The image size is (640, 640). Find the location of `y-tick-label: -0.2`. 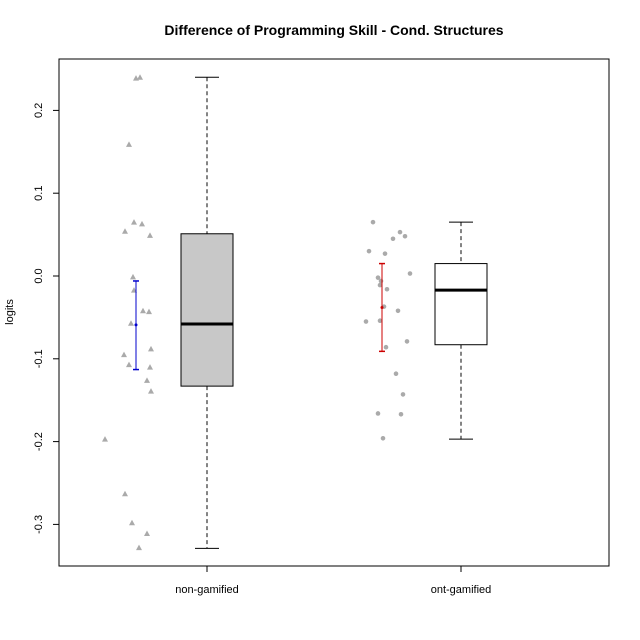

y-tick-label: -0.2 is located at coordinates (39, 441).